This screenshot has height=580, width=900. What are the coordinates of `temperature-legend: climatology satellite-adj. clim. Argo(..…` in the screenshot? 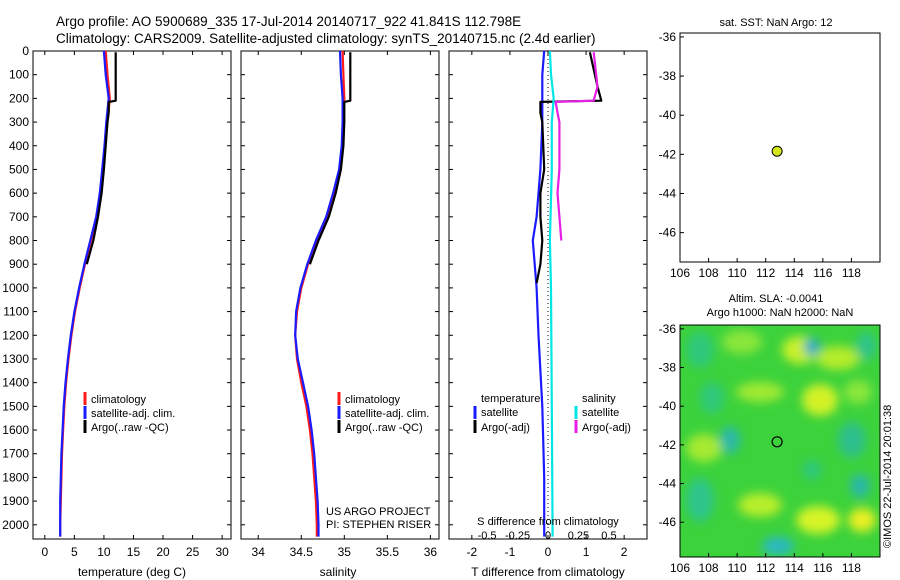 It's located at (129, 413).